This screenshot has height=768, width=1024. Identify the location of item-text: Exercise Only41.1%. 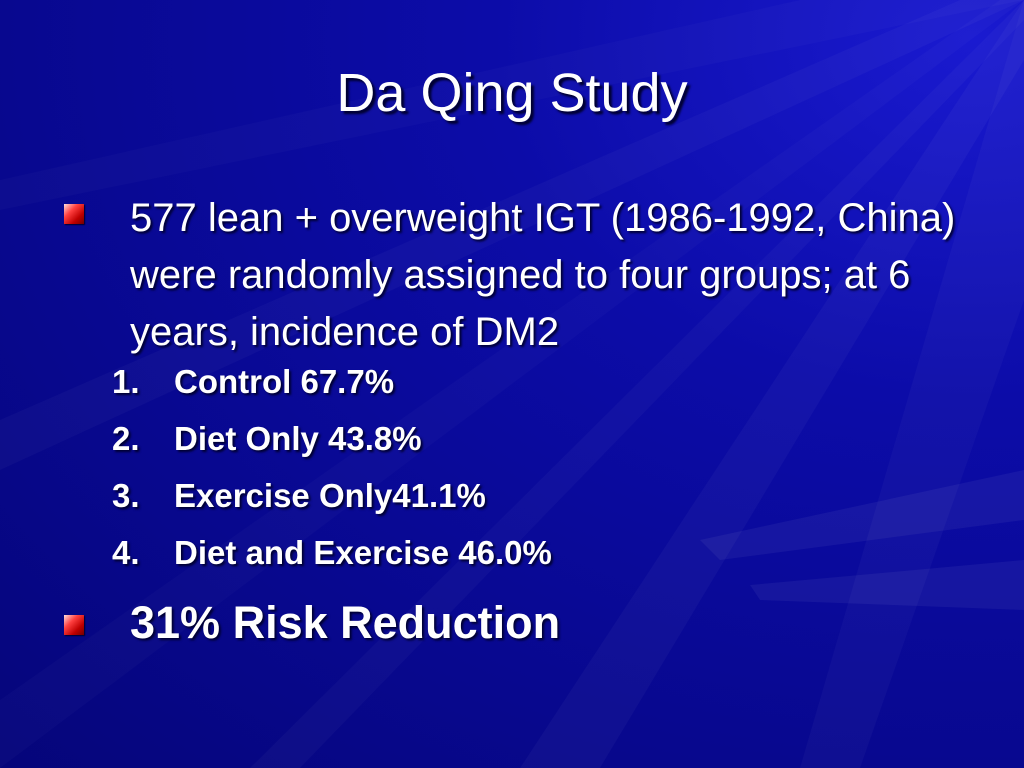
(330, 495).